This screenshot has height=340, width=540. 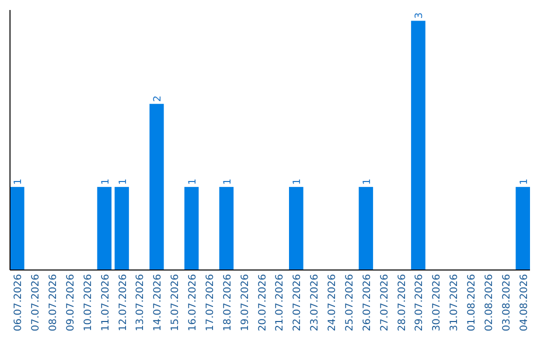 What do you see at coordinates (176, 303) in the screenshot?
I see `x-tick-label: 15.07.2026` at bounding box center [176, 303].